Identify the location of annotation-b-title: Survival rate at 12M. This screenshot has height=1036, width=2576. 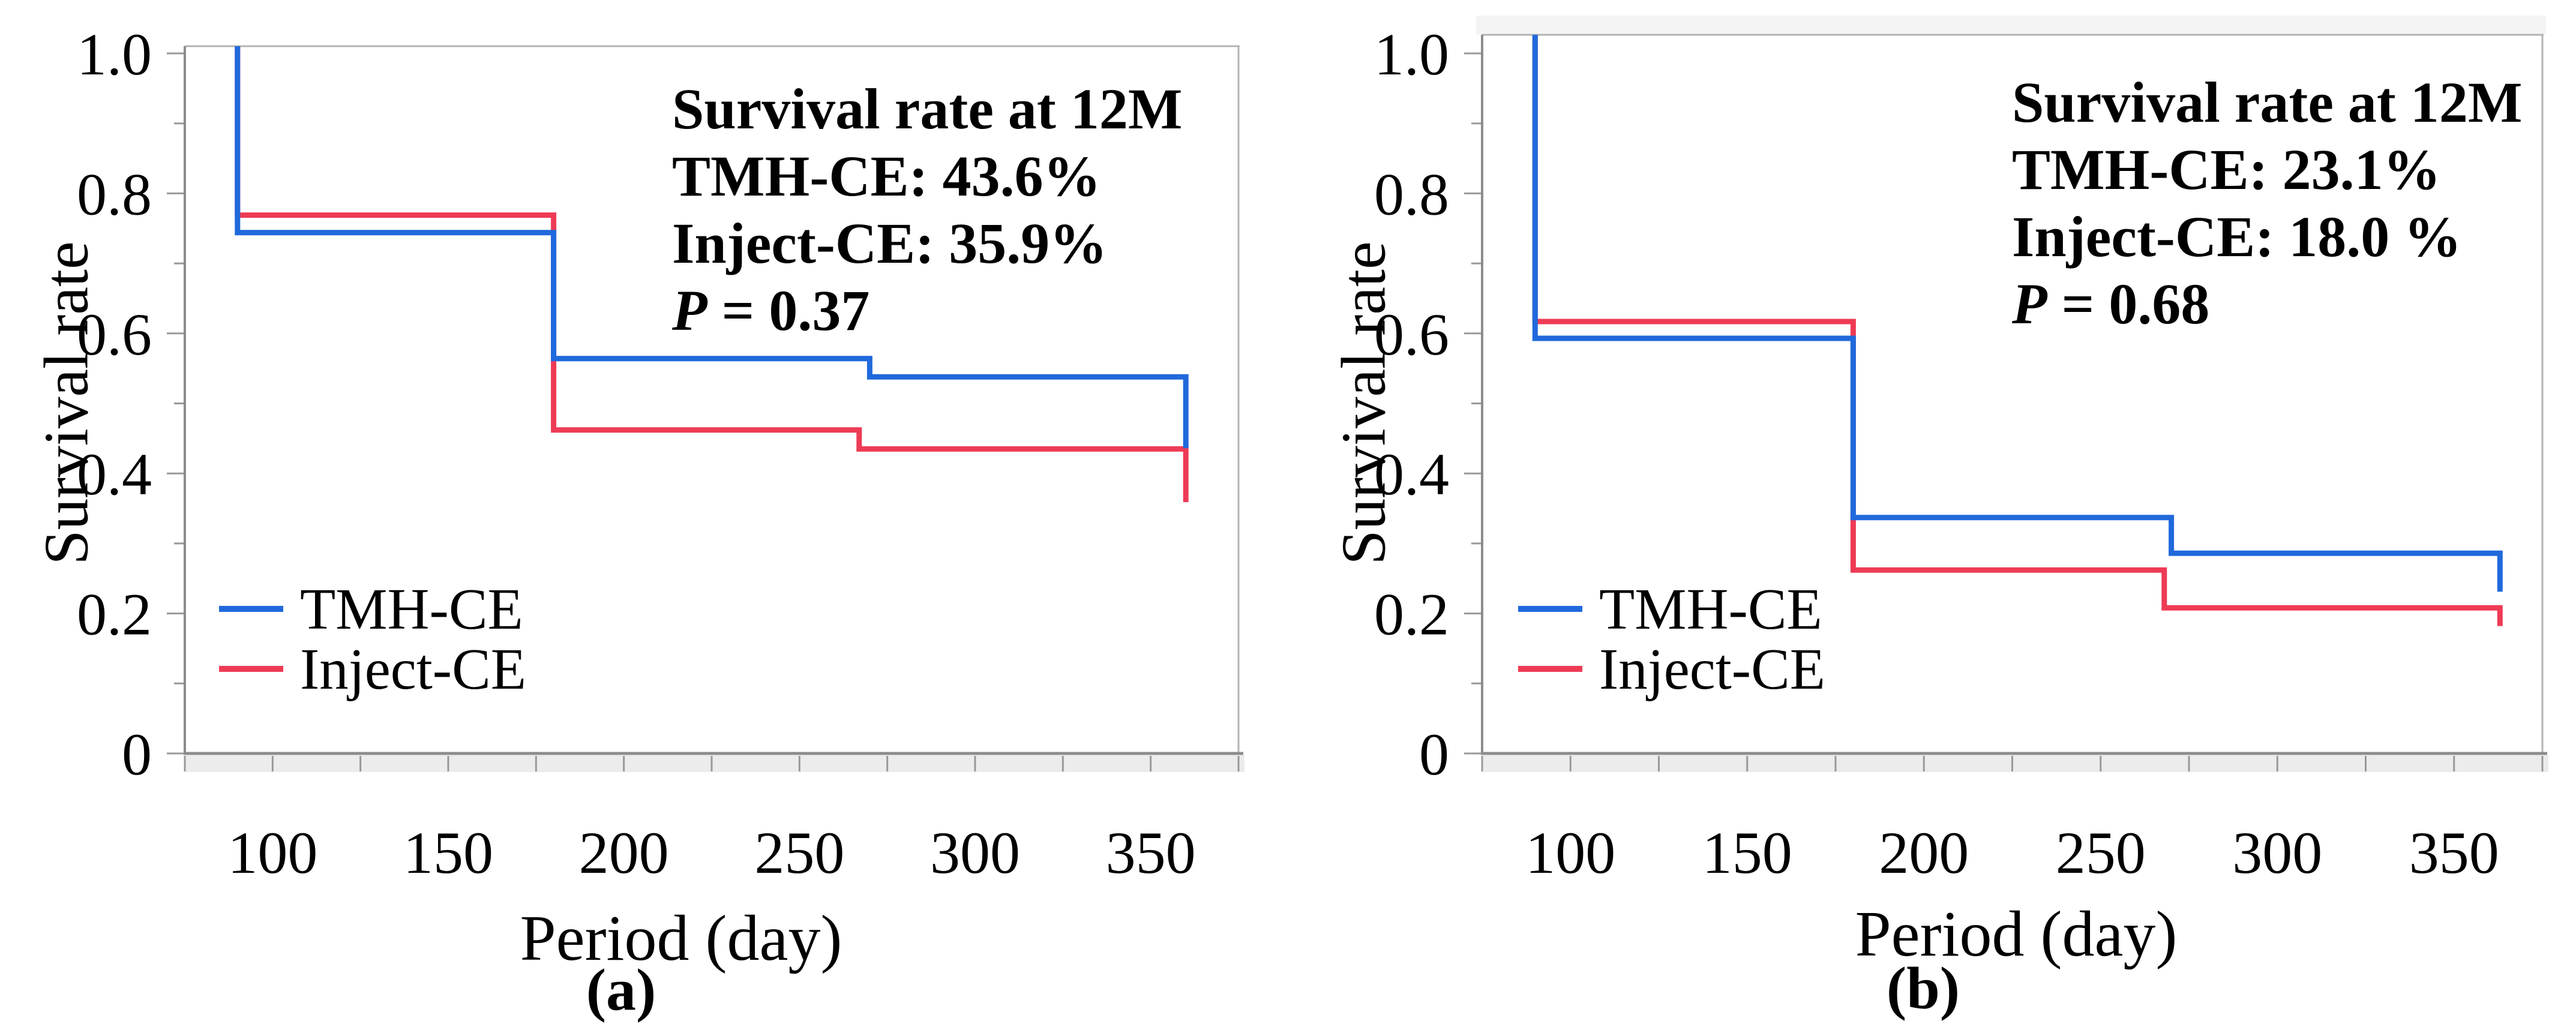
(2267, 102).